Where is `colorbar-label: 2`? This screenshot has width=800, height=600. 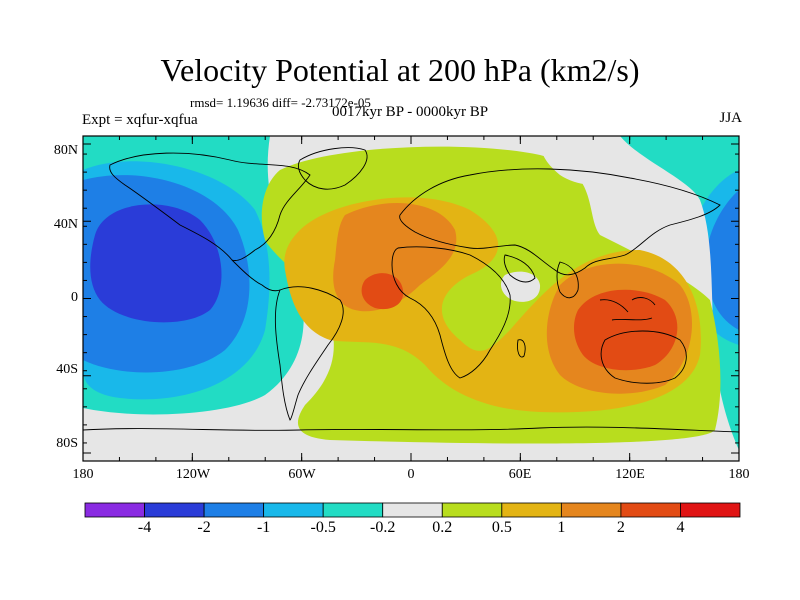
colorbar-label: 2 is located at coordinates (620, 527).